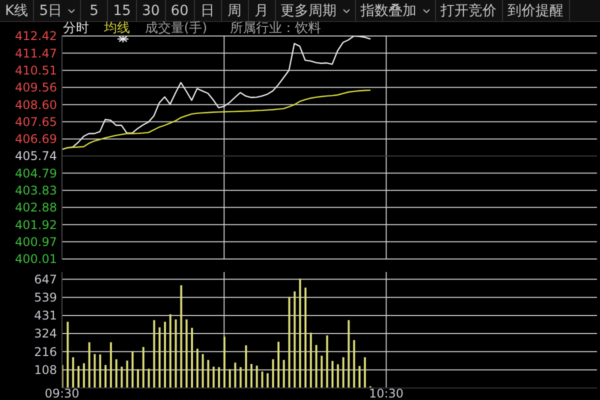 The image size is (600, 400). I want to click on y-tick-label: 402.88, so click(36, 207).